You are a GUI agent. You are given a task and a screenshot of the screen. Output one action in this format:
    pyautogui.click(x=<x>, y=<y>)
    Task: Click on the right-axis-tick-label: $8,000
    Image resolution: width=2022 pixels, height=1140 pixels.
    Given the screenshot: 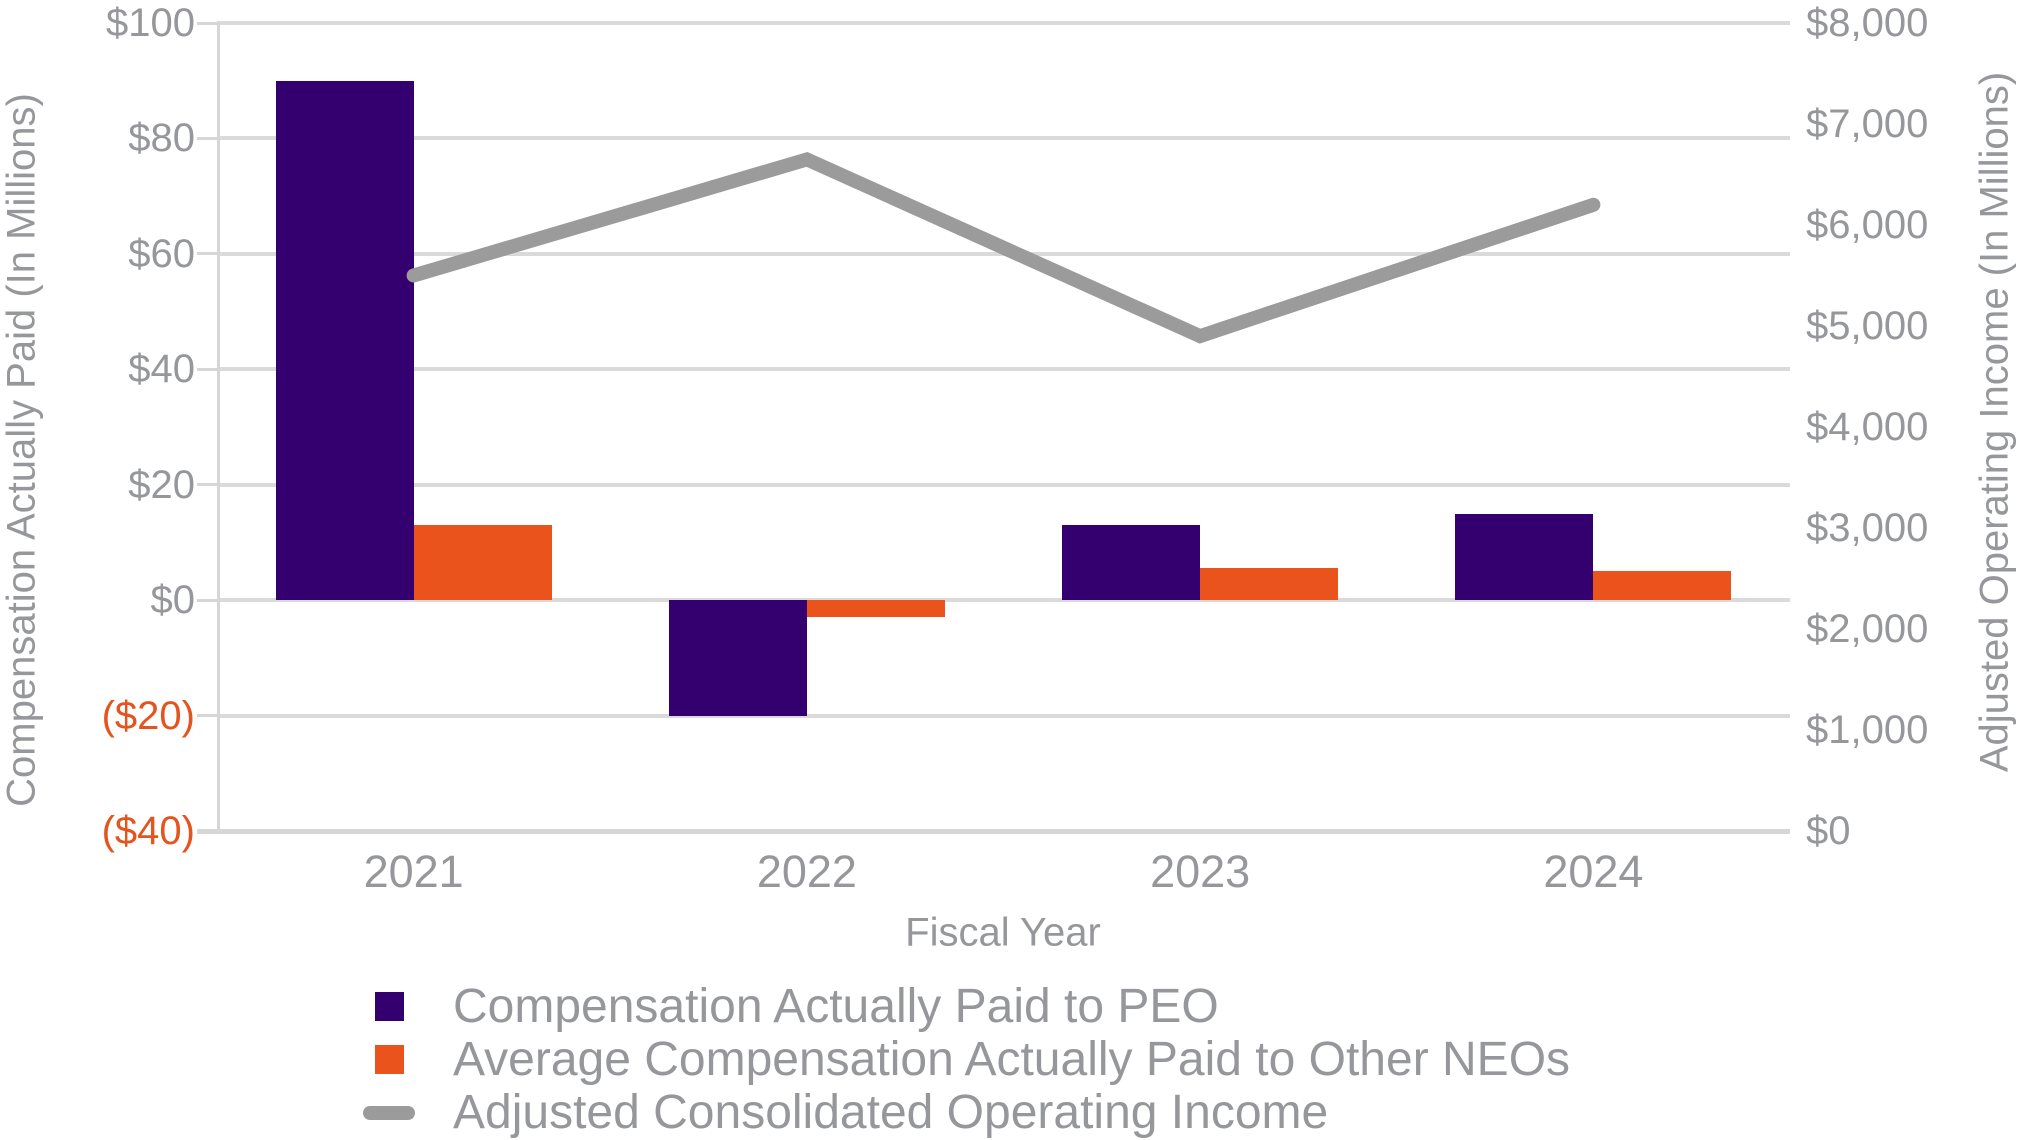 What is the action you would take?
    pyautogui.click(x=1867, y=23)
    